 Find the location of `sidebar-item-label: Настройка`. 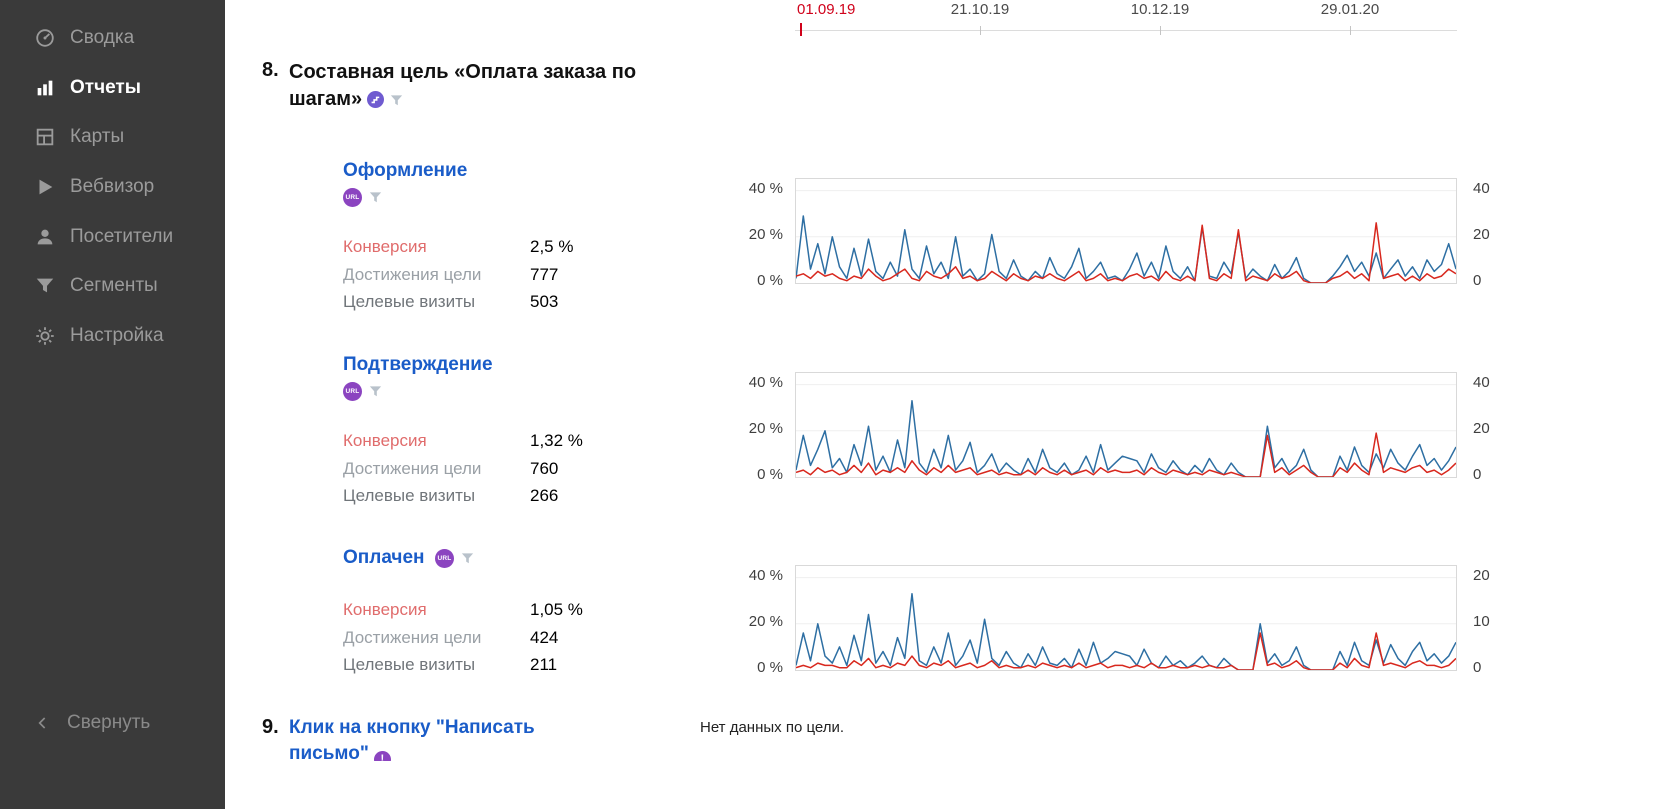

sidebar-item-label: Настройка is located at coordinates (117, 335).